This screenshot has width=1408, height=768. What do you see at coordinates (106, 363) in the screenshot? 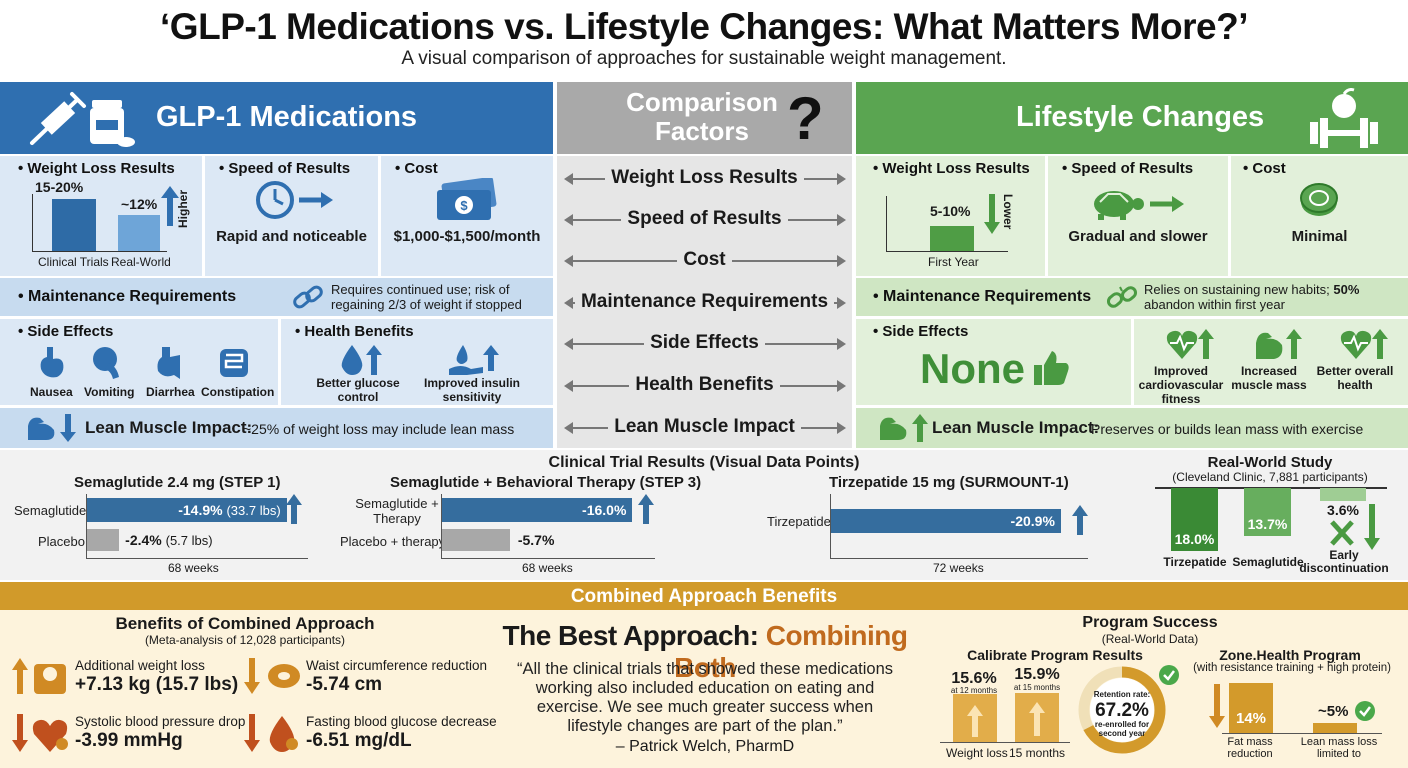
I see `vomit-face-icon` at bounding box center [106, 363].